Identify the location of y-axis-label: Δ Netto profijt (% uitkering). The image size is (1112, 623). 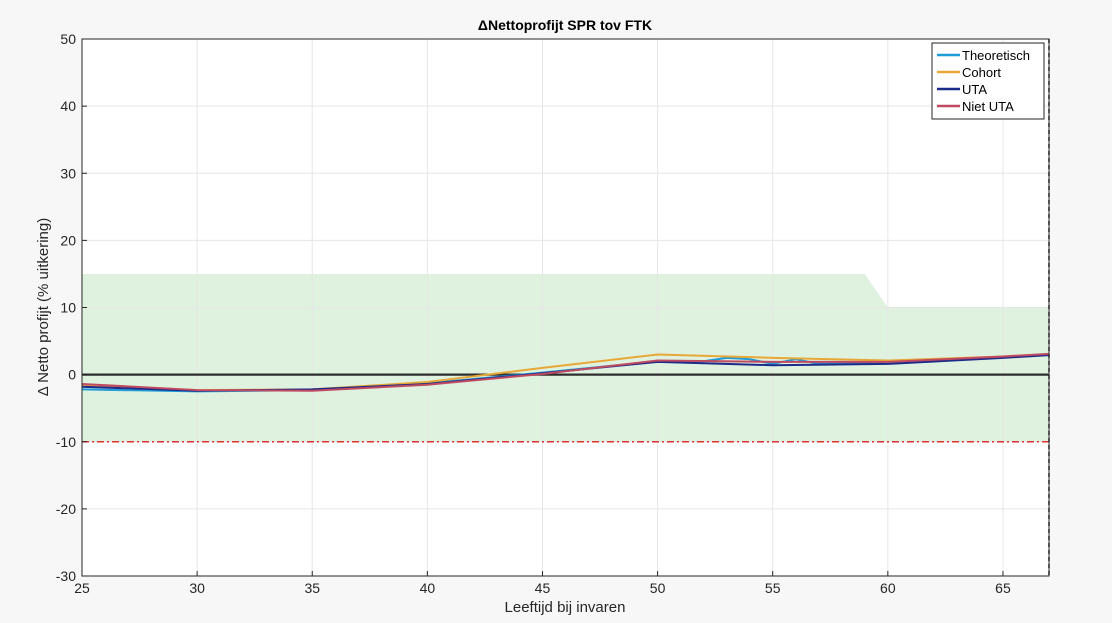
(43, 307).